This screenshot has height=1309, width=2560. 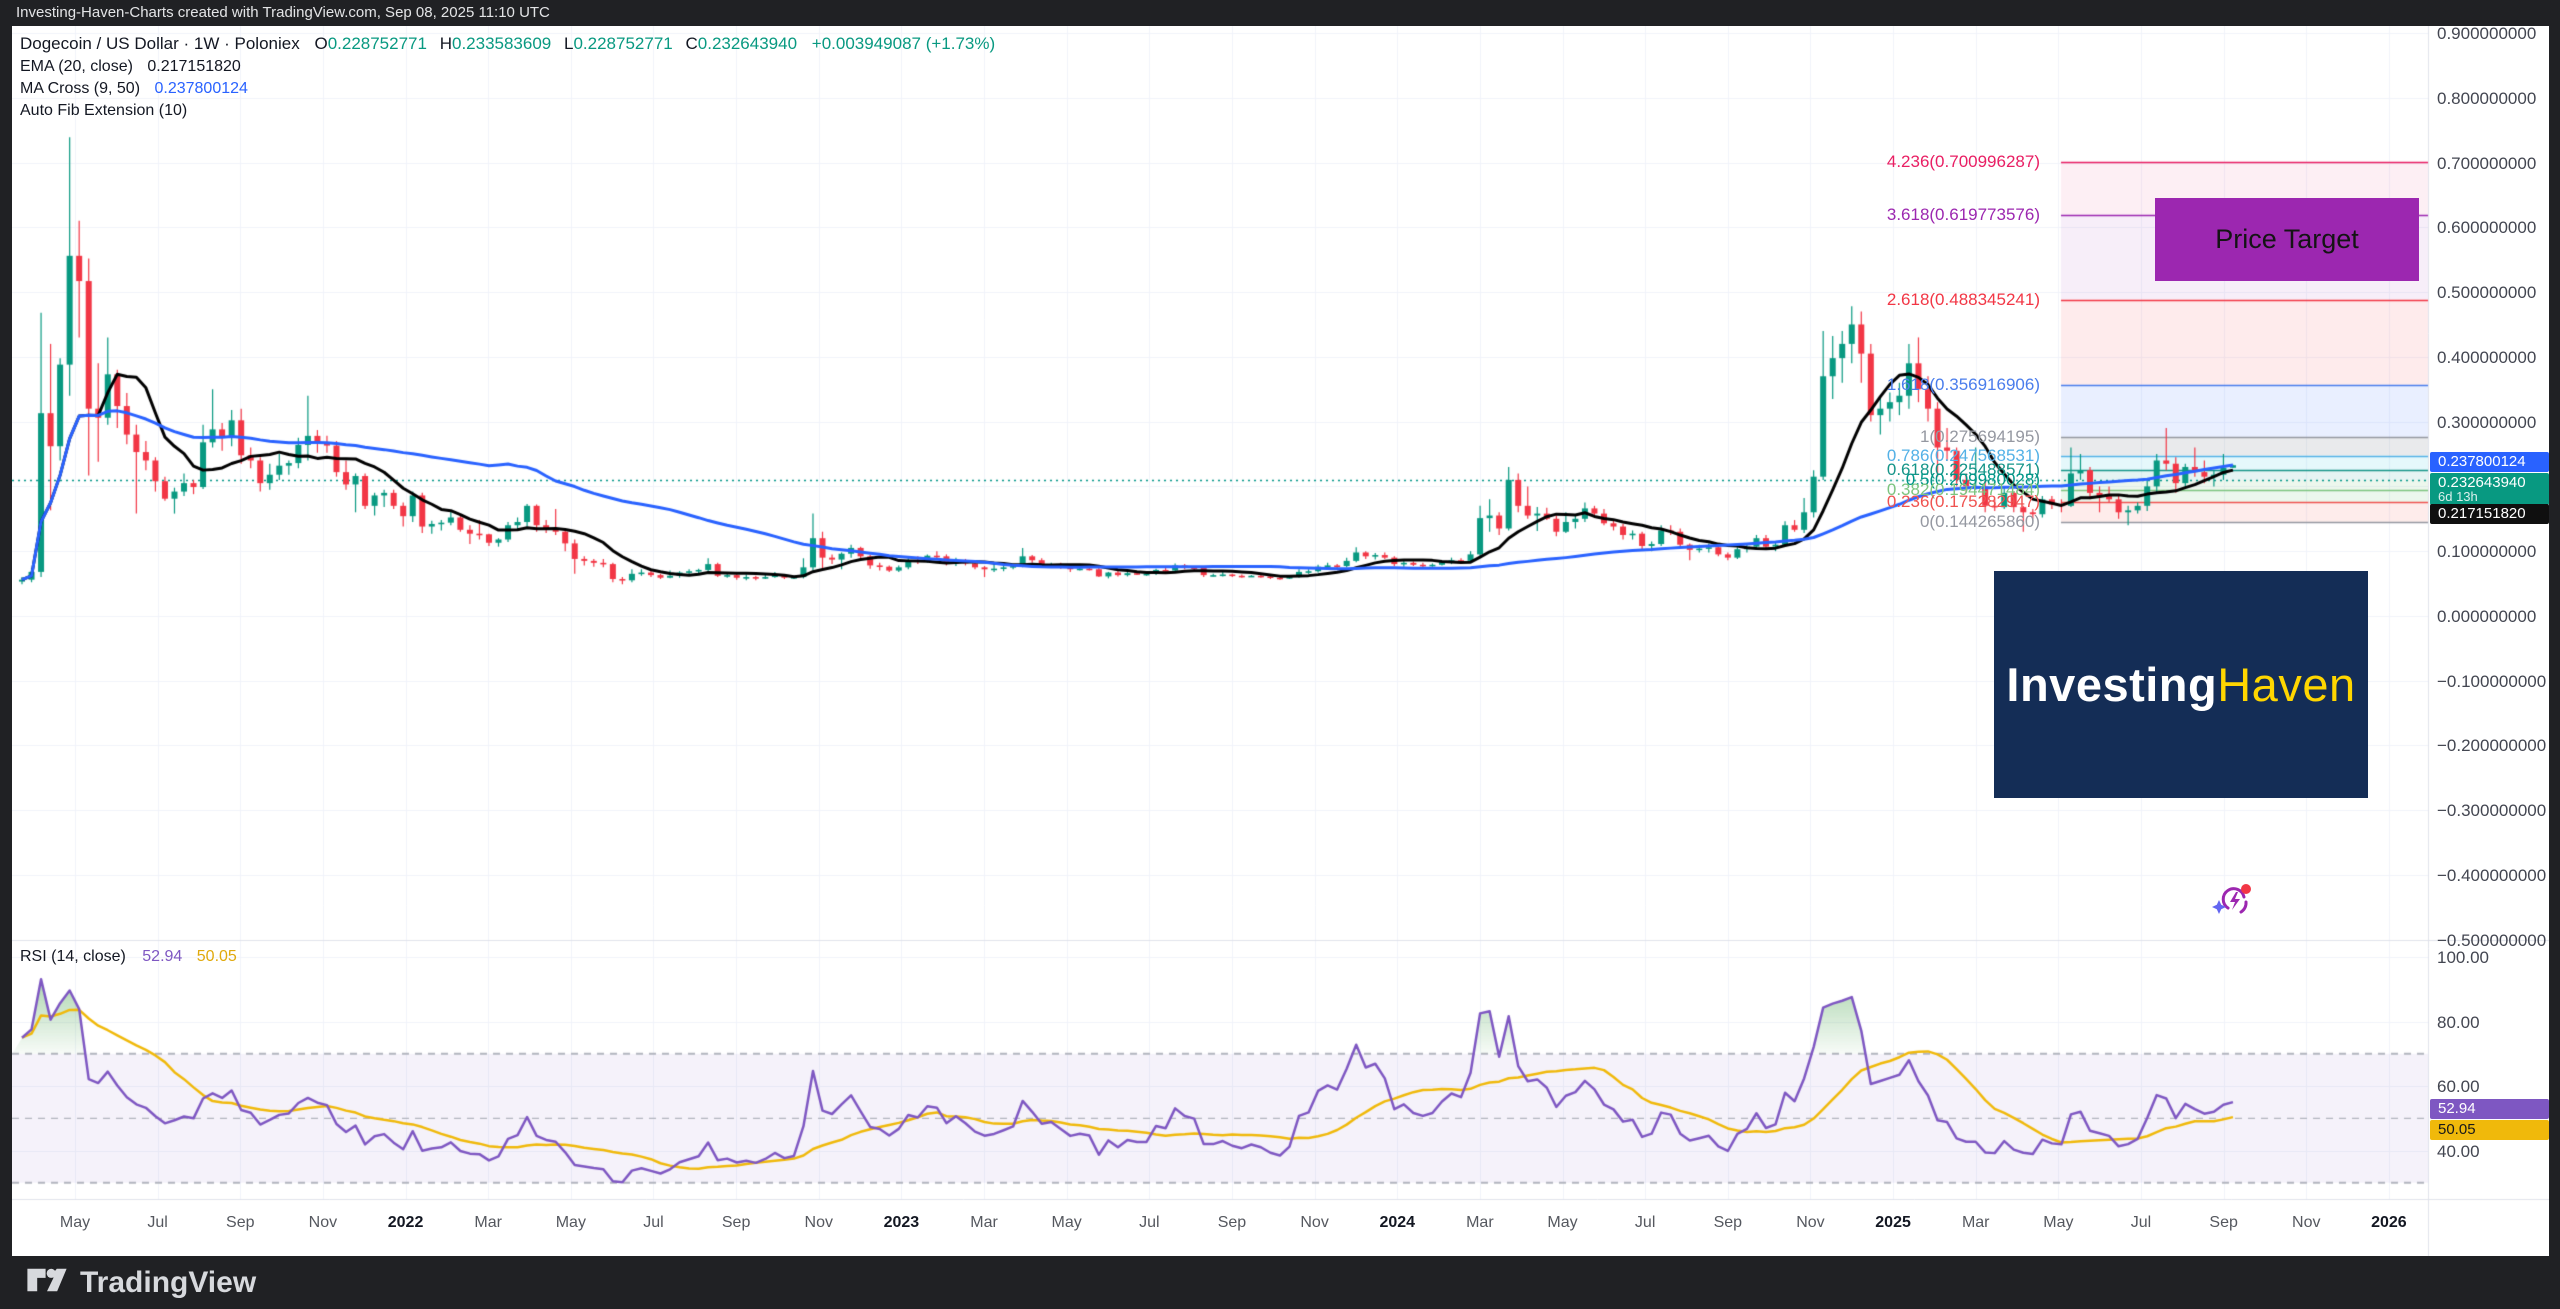 I want to click on tradingview-wordmark: TradingView, so click(x=168, y=1282).